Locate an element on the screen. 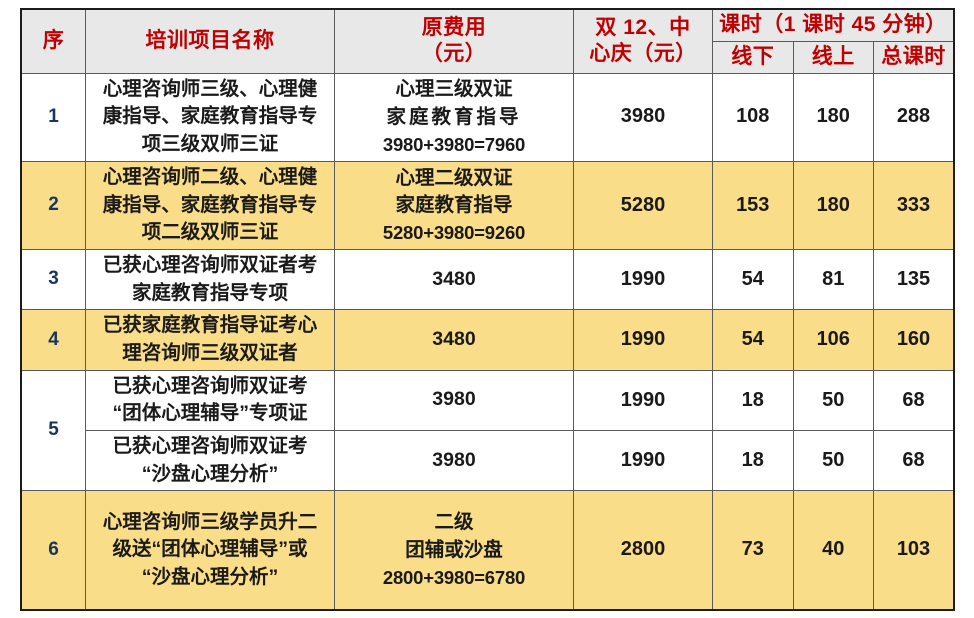  cell-offline-hours: 73 is located at coordinates (753, 550).